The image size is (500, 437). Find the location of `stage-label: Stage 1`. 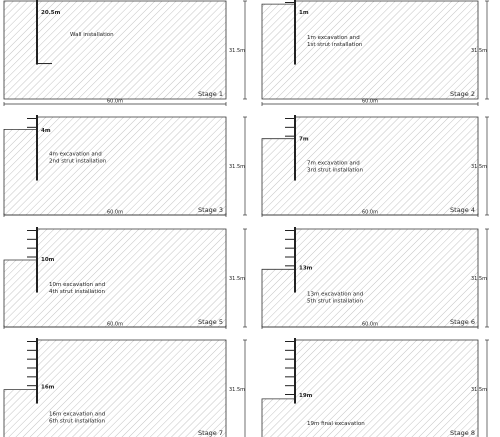

stage-label: Stage 1 is located at coordinates (210, 94).